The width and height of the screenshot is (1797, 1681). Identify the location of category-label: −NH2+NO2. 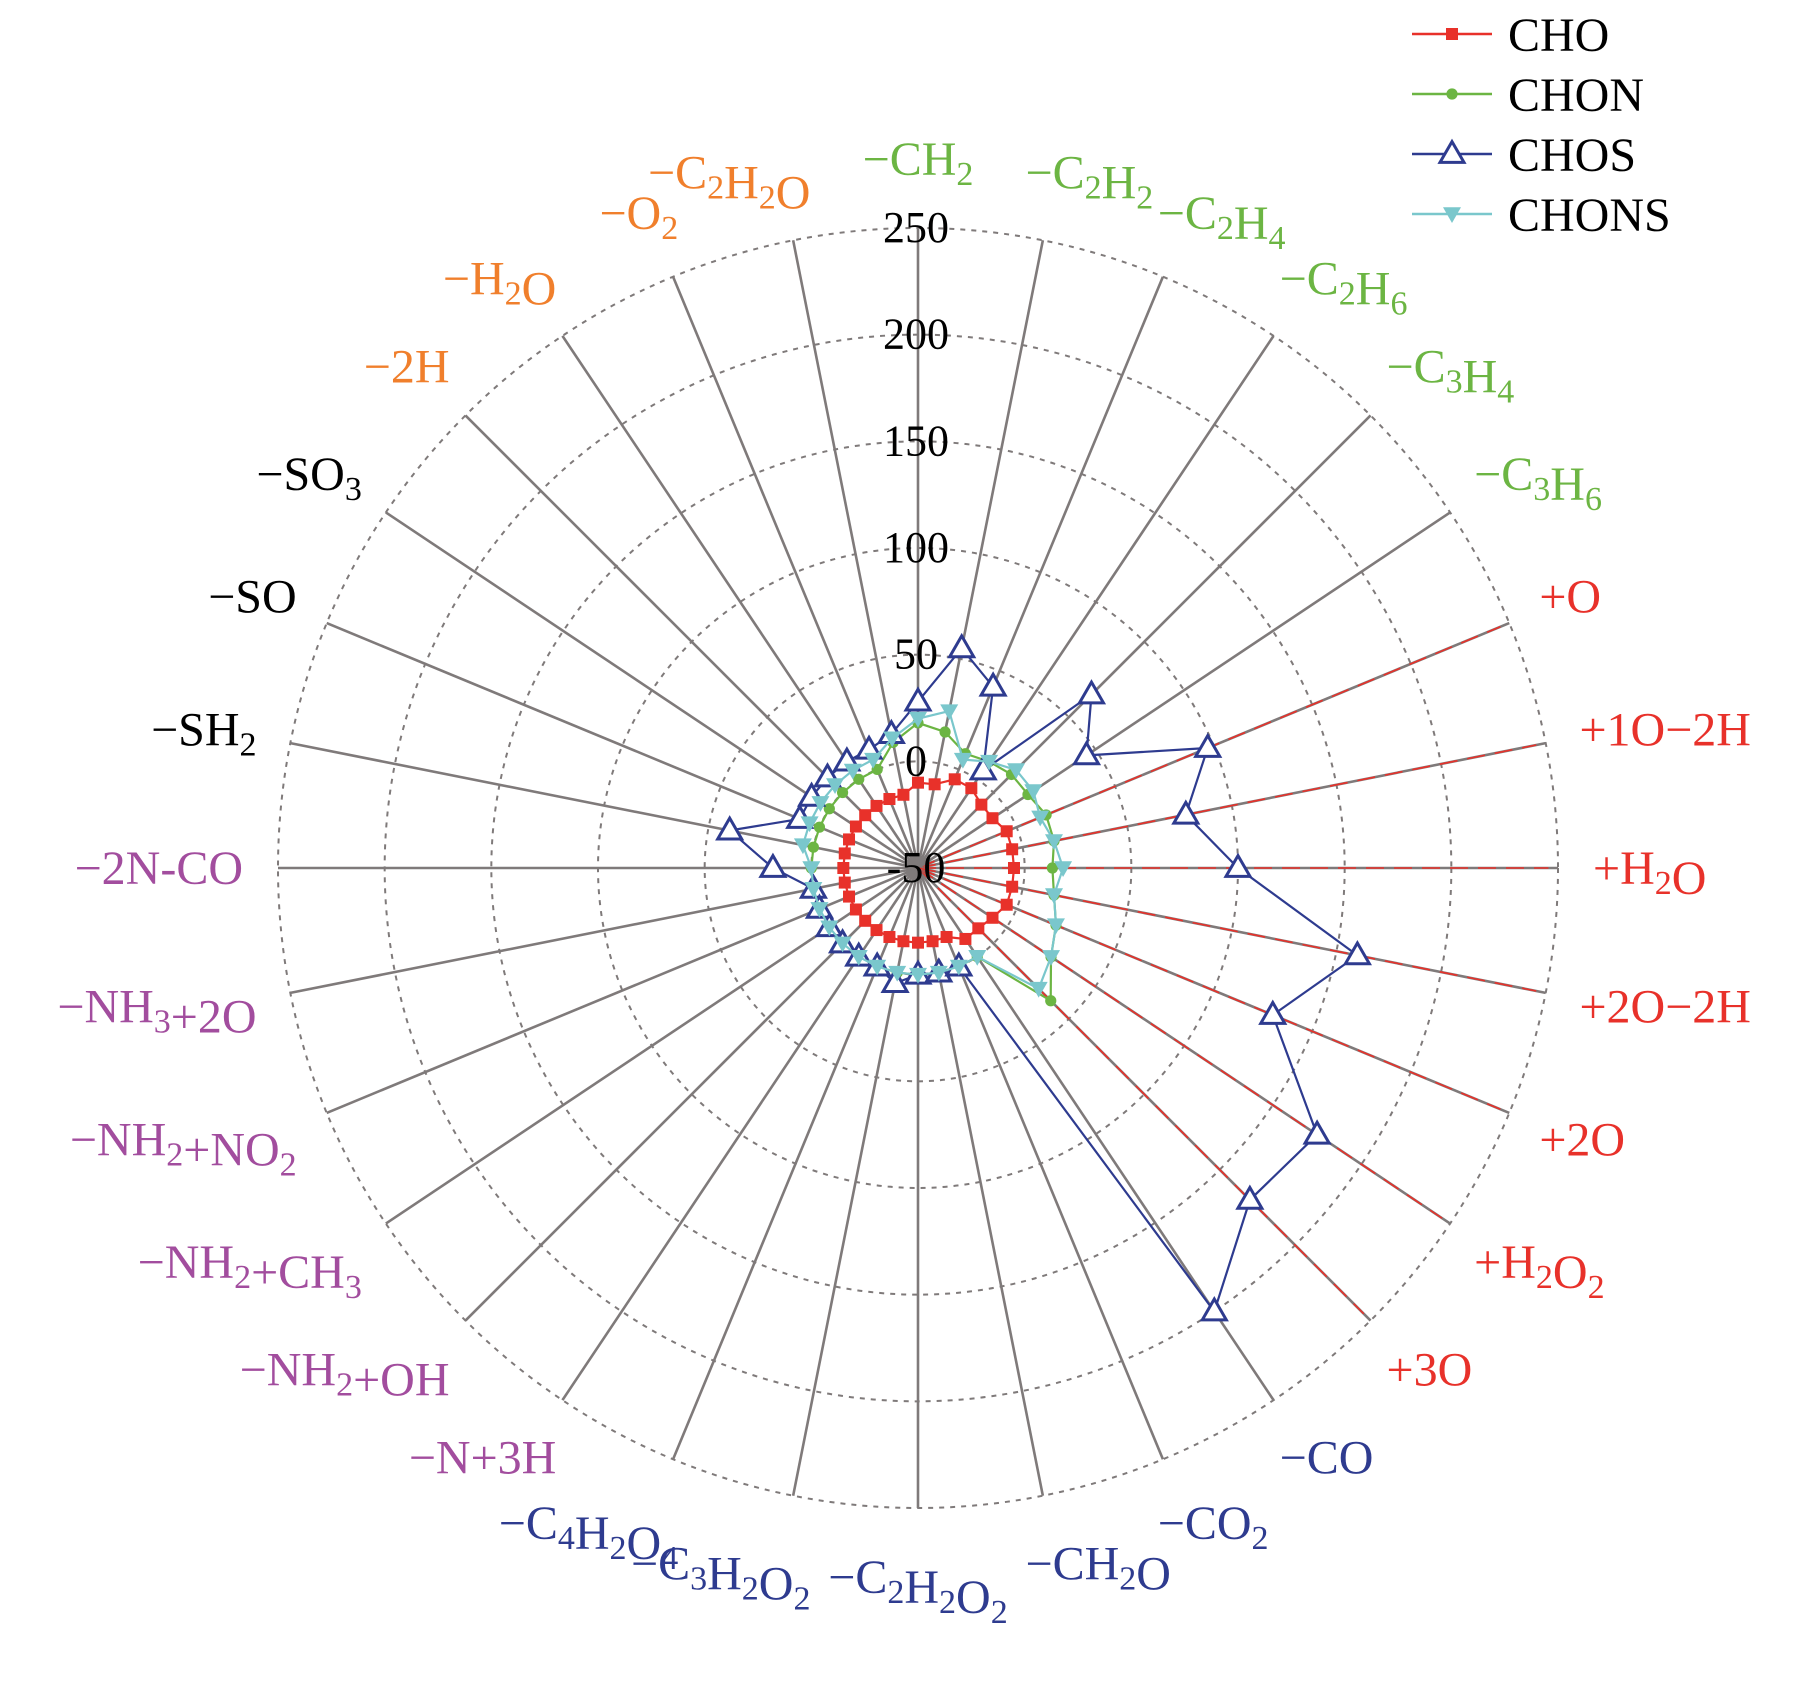
(183, 1148).